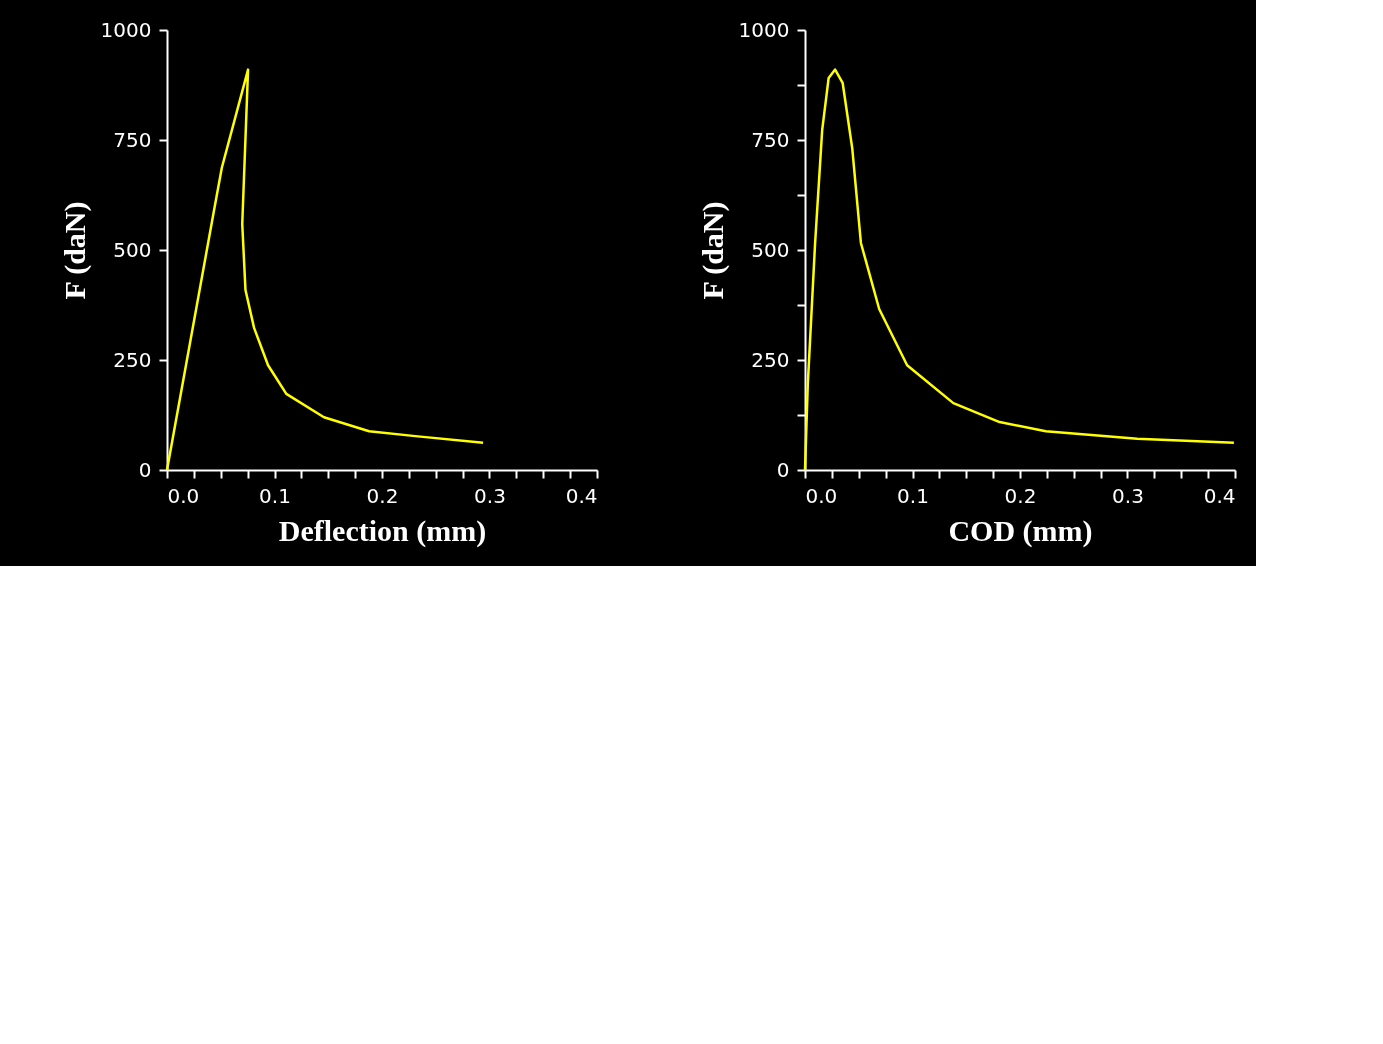 The width and height of the screenshot is (1383, 1044). Describe the element at coordinates (1020, 530) in the screenshot. I see `x-axis-title: COD (mm)` at that location.